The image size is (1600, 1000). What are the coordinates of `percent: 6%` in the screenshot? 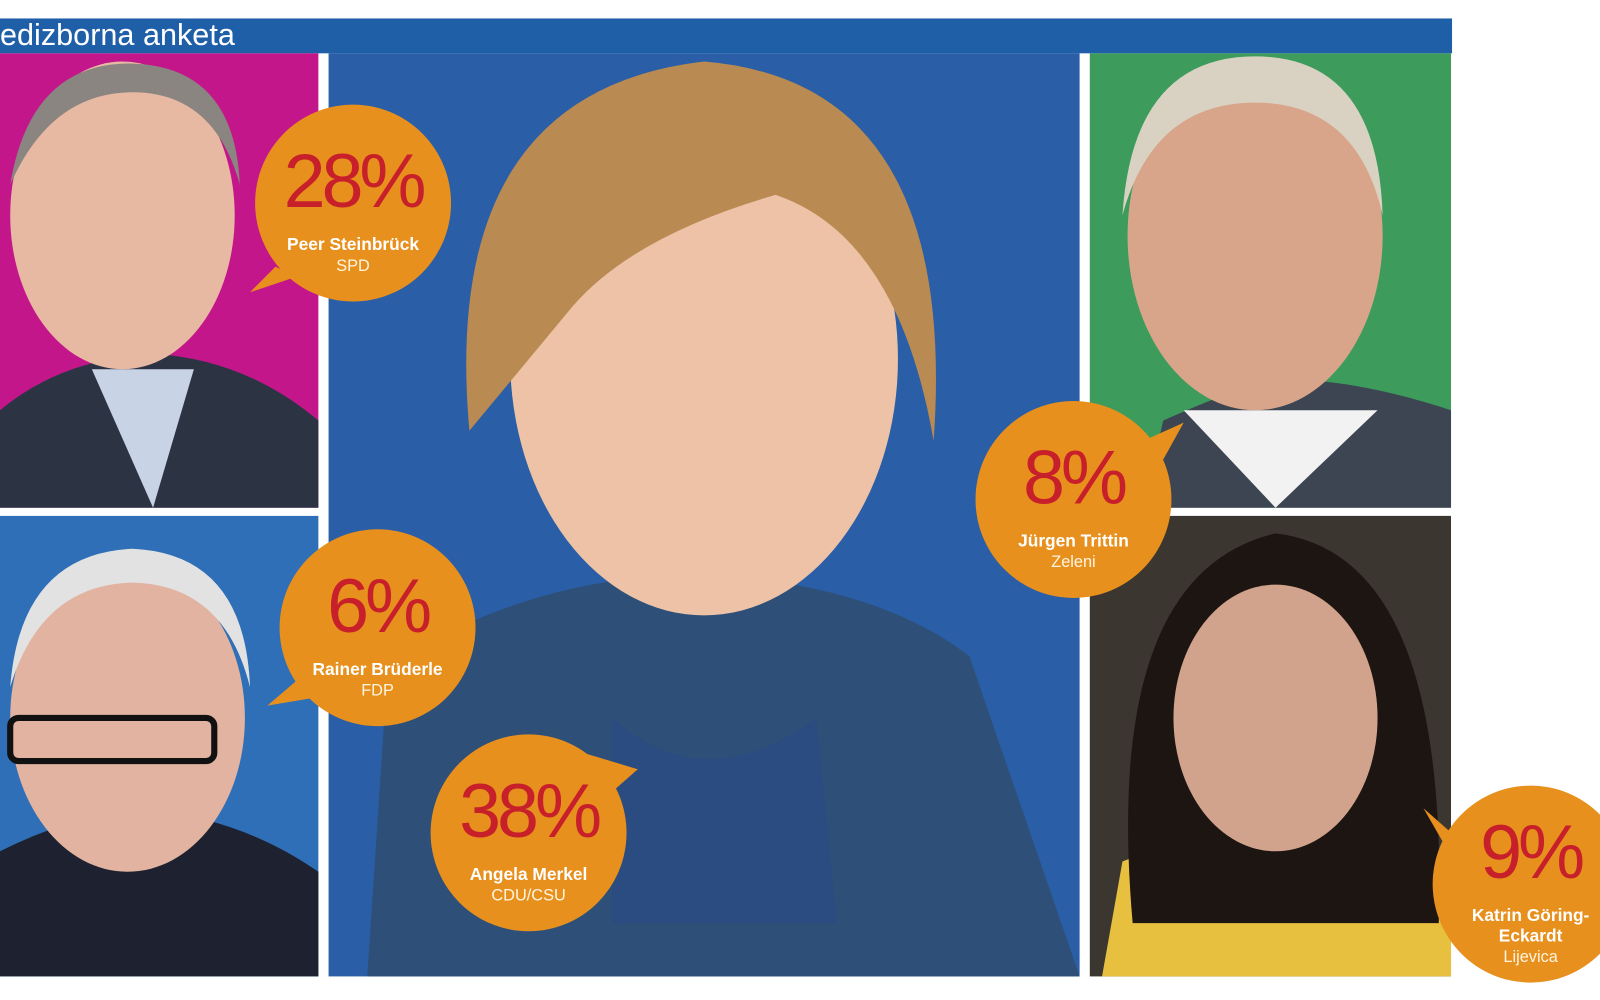 It's located at (378, 606).